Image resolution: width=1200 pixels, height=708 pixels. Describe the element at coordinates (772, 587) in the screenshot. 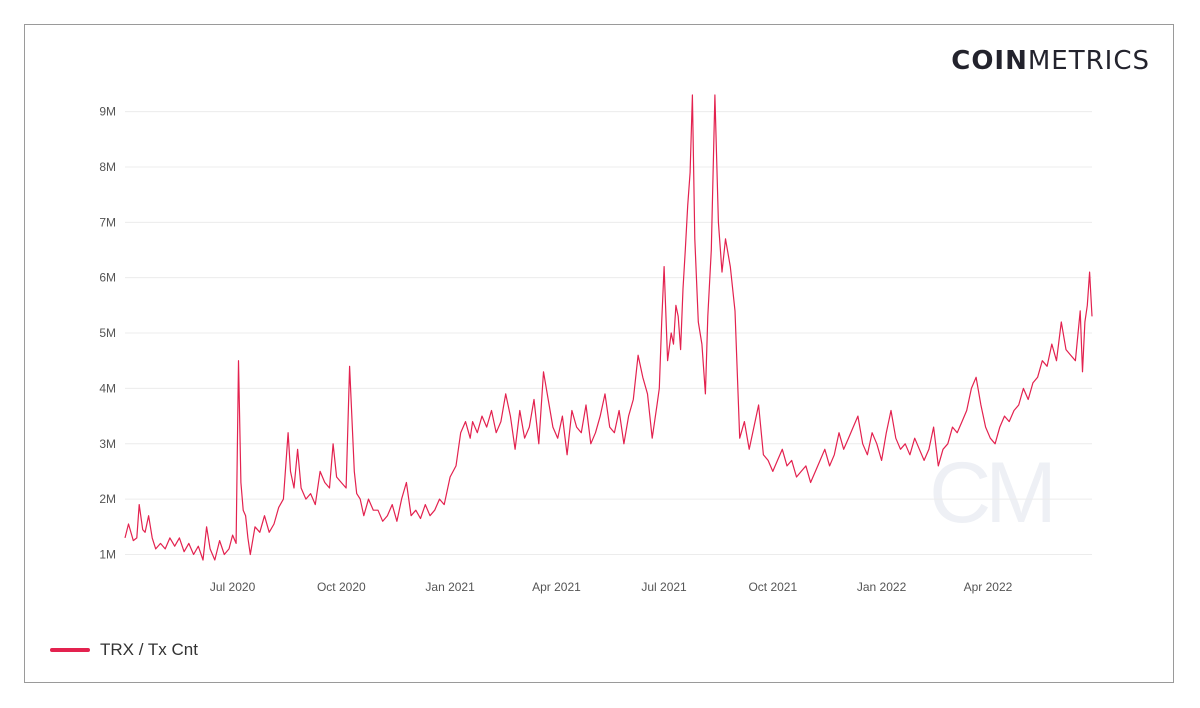

I see `x-tick-label: Oct 2021` at that location.